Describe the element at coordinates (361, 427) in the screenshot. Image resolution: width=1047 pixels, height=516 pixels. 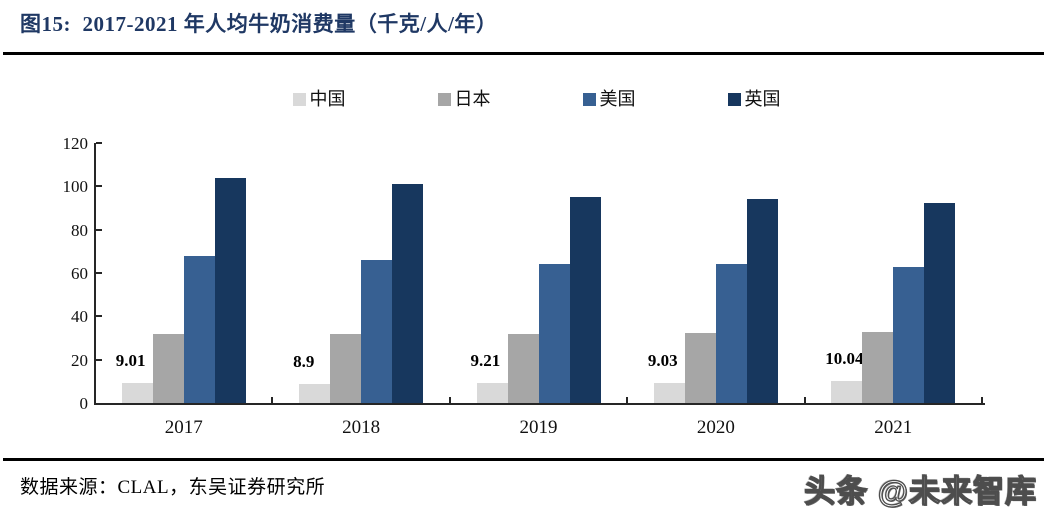
I see `x-axis-tick-label: 2018` at that location.